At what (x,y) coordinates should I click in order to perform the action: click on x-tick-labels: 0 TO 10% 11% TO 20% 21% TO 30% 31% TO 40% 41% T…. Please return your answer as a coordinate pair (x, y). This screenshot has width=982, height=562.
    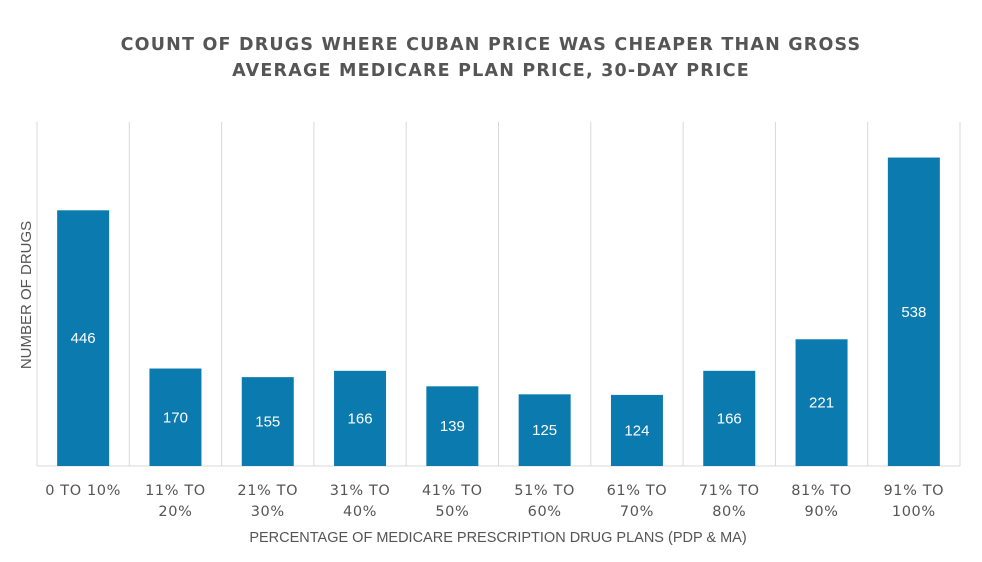
    Looking at the image, I should click on (494, 501).